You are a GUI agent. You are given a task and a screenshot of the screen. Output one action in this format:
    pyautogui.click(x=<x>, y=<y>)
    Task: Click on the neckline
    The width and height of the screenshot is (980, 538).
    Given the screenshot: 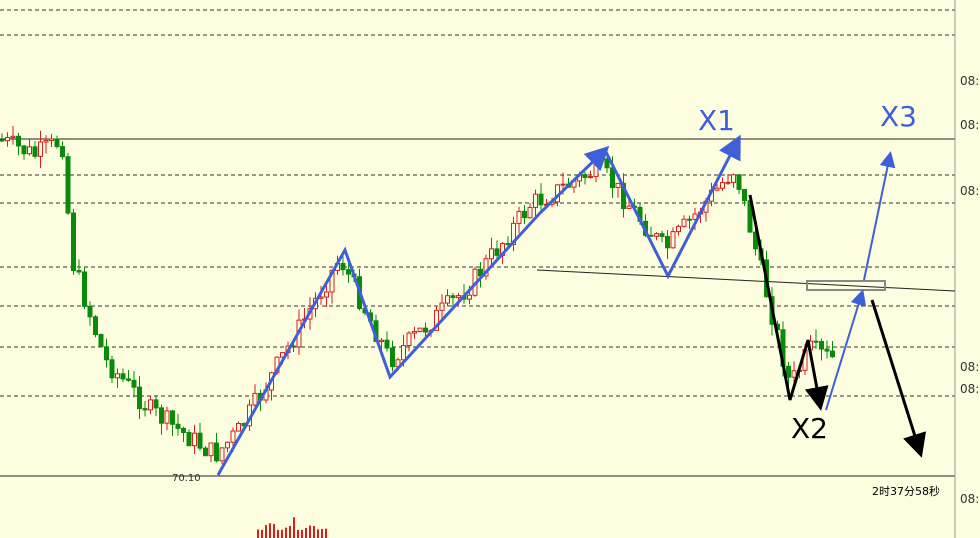 What is the action you would take?
    pyautogui.click(x=746, y=280)
    